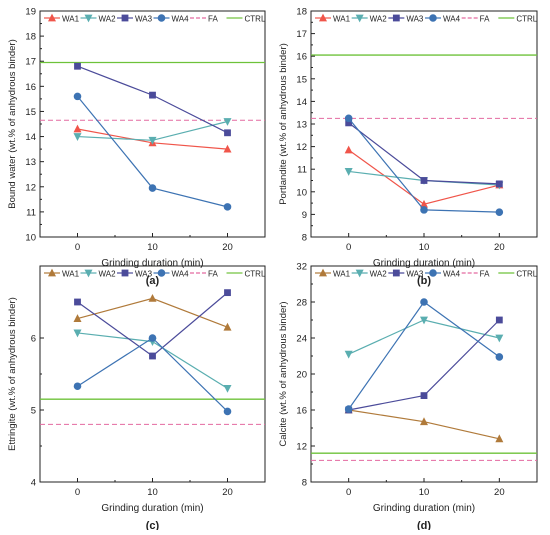  What do you see at coordinates (30, 162) in the screenshot?
I see `y-tick-label: 13` at bounding box center [30, 162].